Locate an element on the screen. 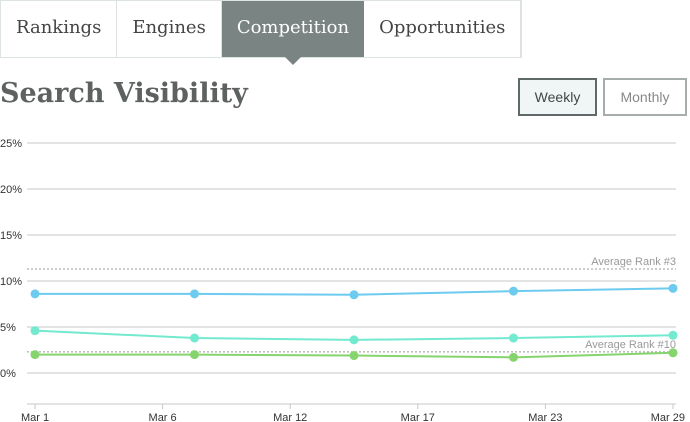 The image size is (690, 422). tab-rankings: Rankings is located at coordinates (59, 29).